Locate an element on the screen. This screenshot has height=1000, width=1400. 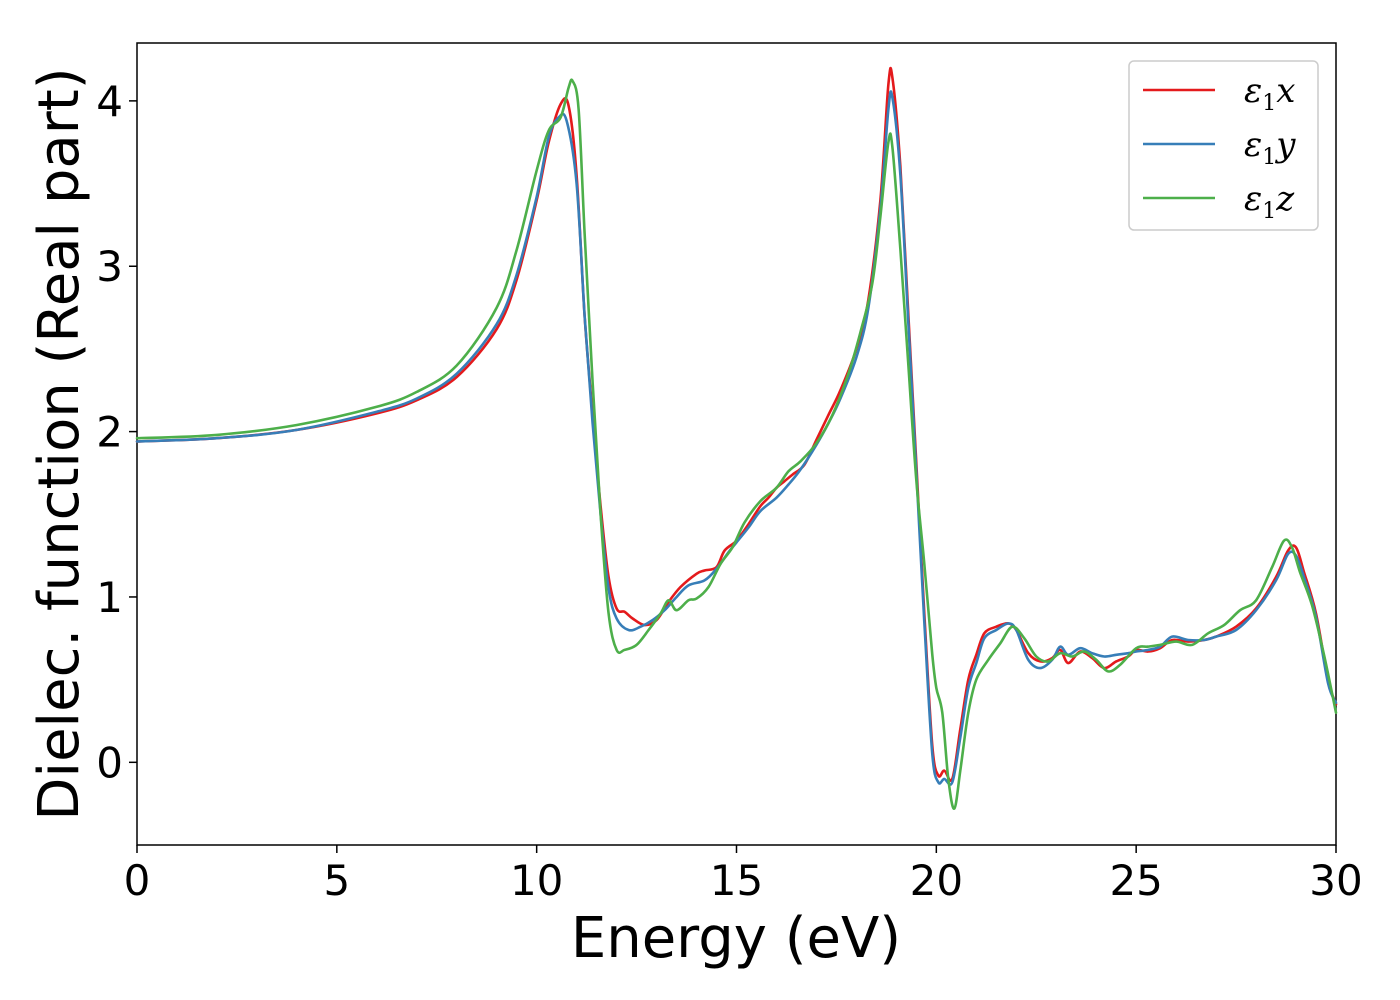
y-tick-label: 4 is located at coordinates (109, 101).